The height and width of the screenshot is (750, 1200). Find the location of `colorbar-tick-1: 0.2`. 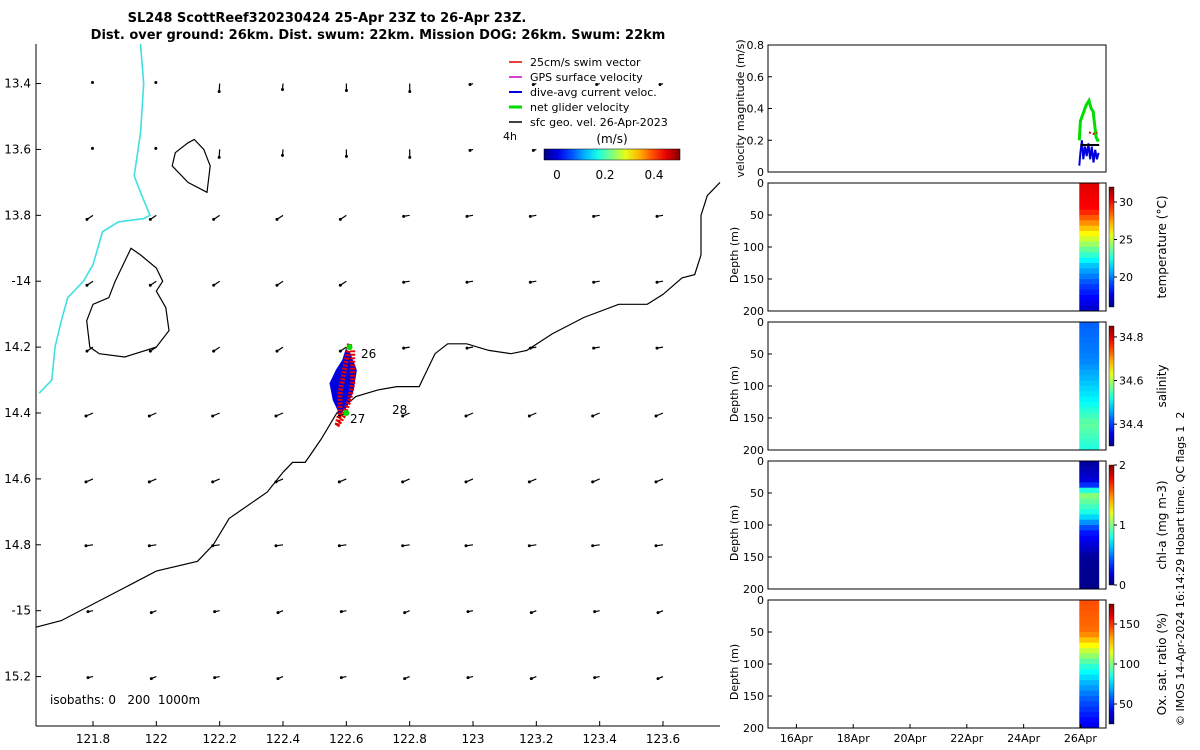

colorbar-tick-1: 0.2 is located at coordinates (604, 175).